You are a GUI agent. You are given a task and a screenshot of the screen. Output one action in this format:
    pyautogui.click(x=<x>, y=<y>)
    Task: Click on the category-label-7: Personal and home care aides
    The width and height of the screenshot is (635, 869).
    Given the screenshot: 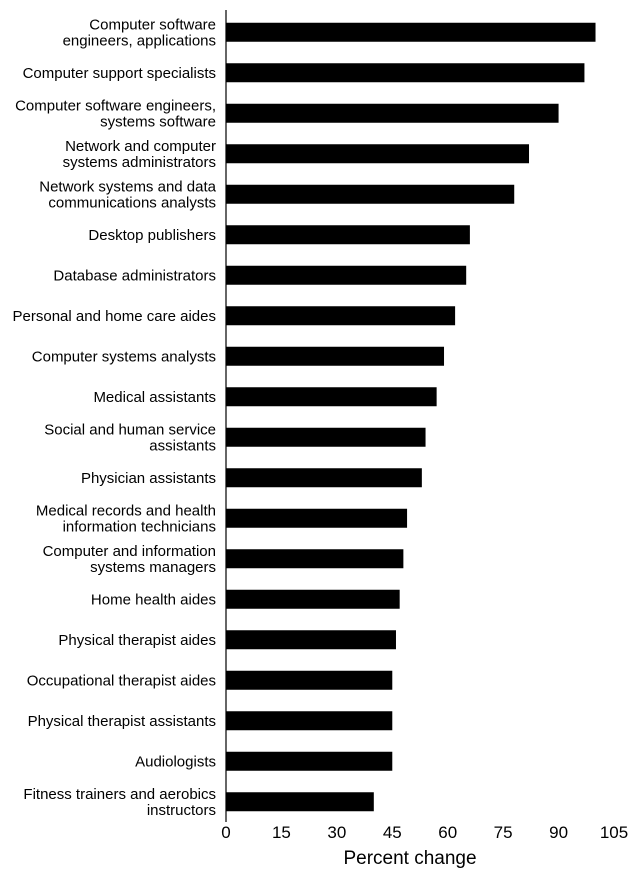 What is the action you would take?
    pyautogui.click(x=114, y=316)
    